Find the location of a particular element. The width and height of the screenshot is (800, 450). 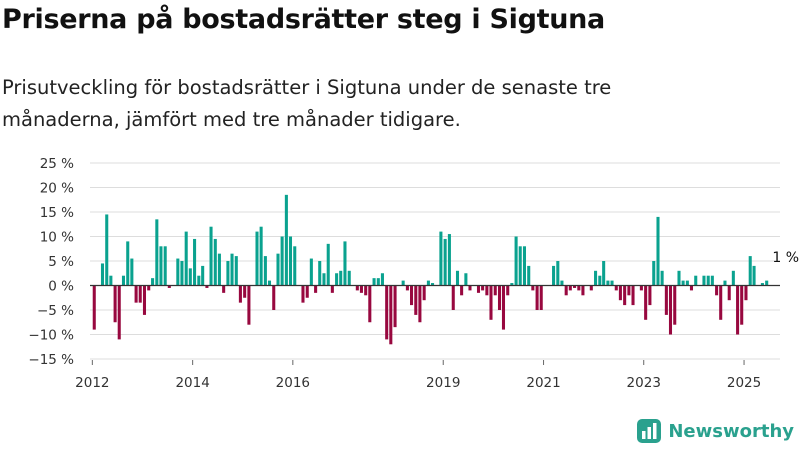

y-tick-label: −15 % is located at coordinates (51, 360).